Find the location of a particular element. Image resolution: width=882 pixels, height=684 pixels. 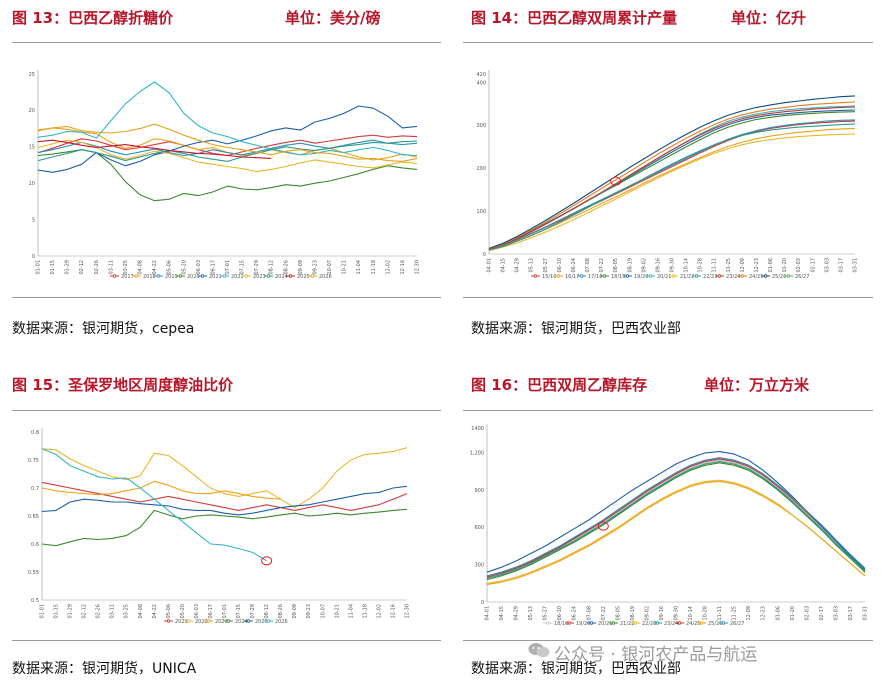

y-tick-label: 400 is located at coordinates (481, 83).